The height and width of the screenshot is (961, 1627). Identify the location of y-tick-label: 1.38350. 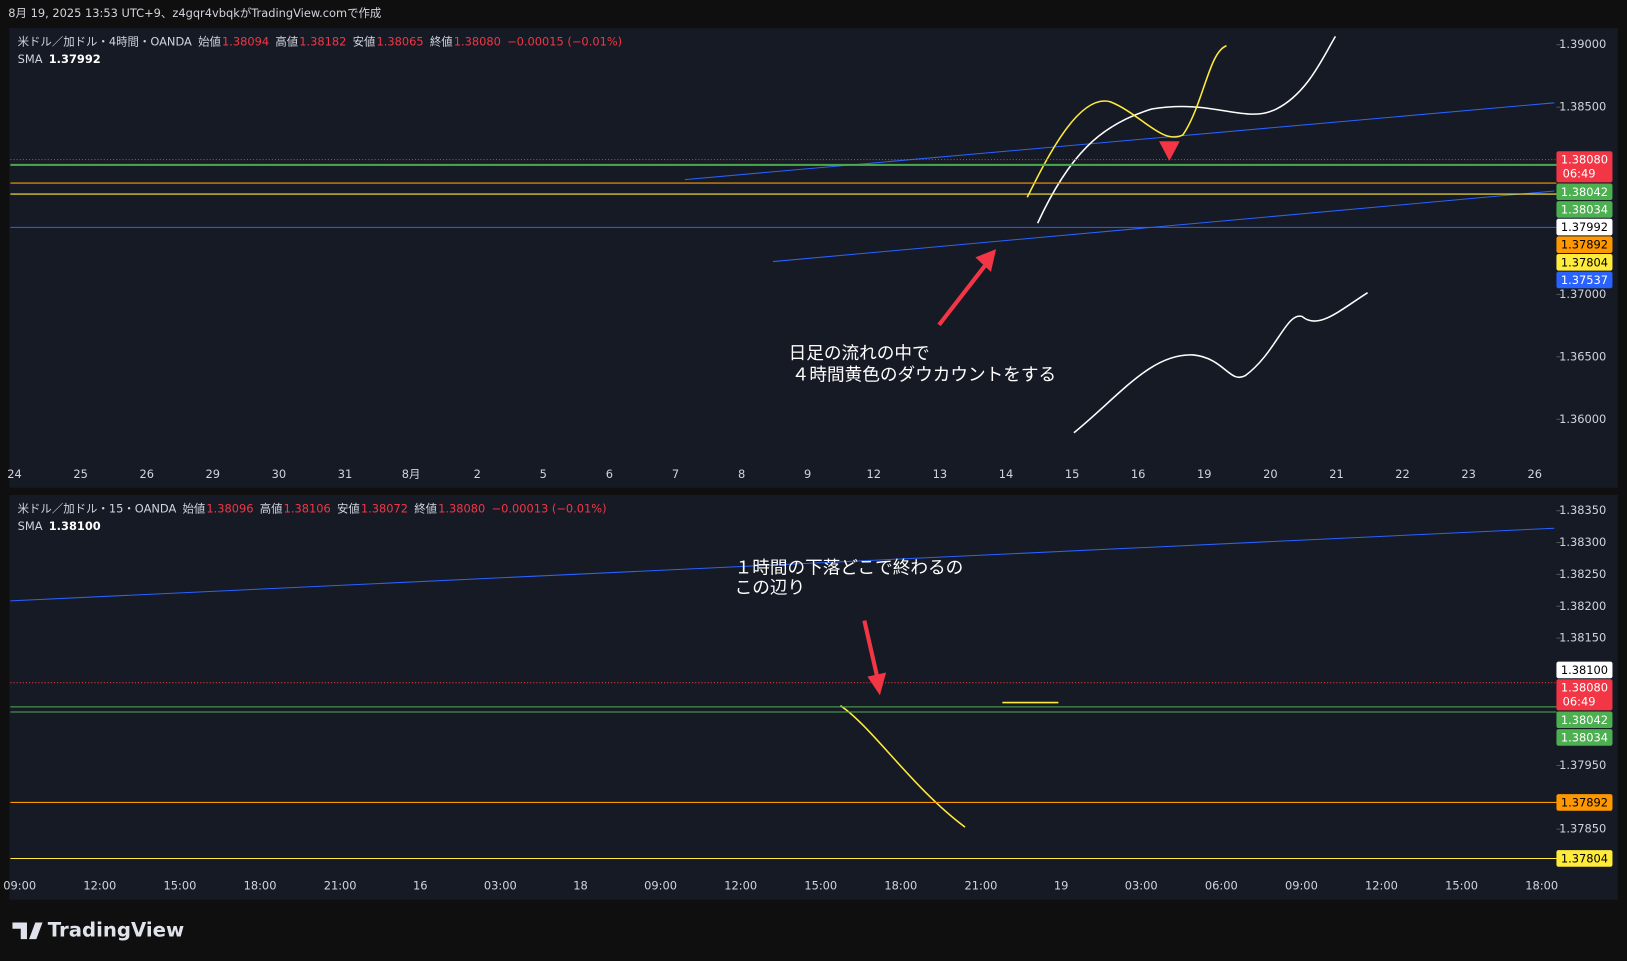
(1582, 510).